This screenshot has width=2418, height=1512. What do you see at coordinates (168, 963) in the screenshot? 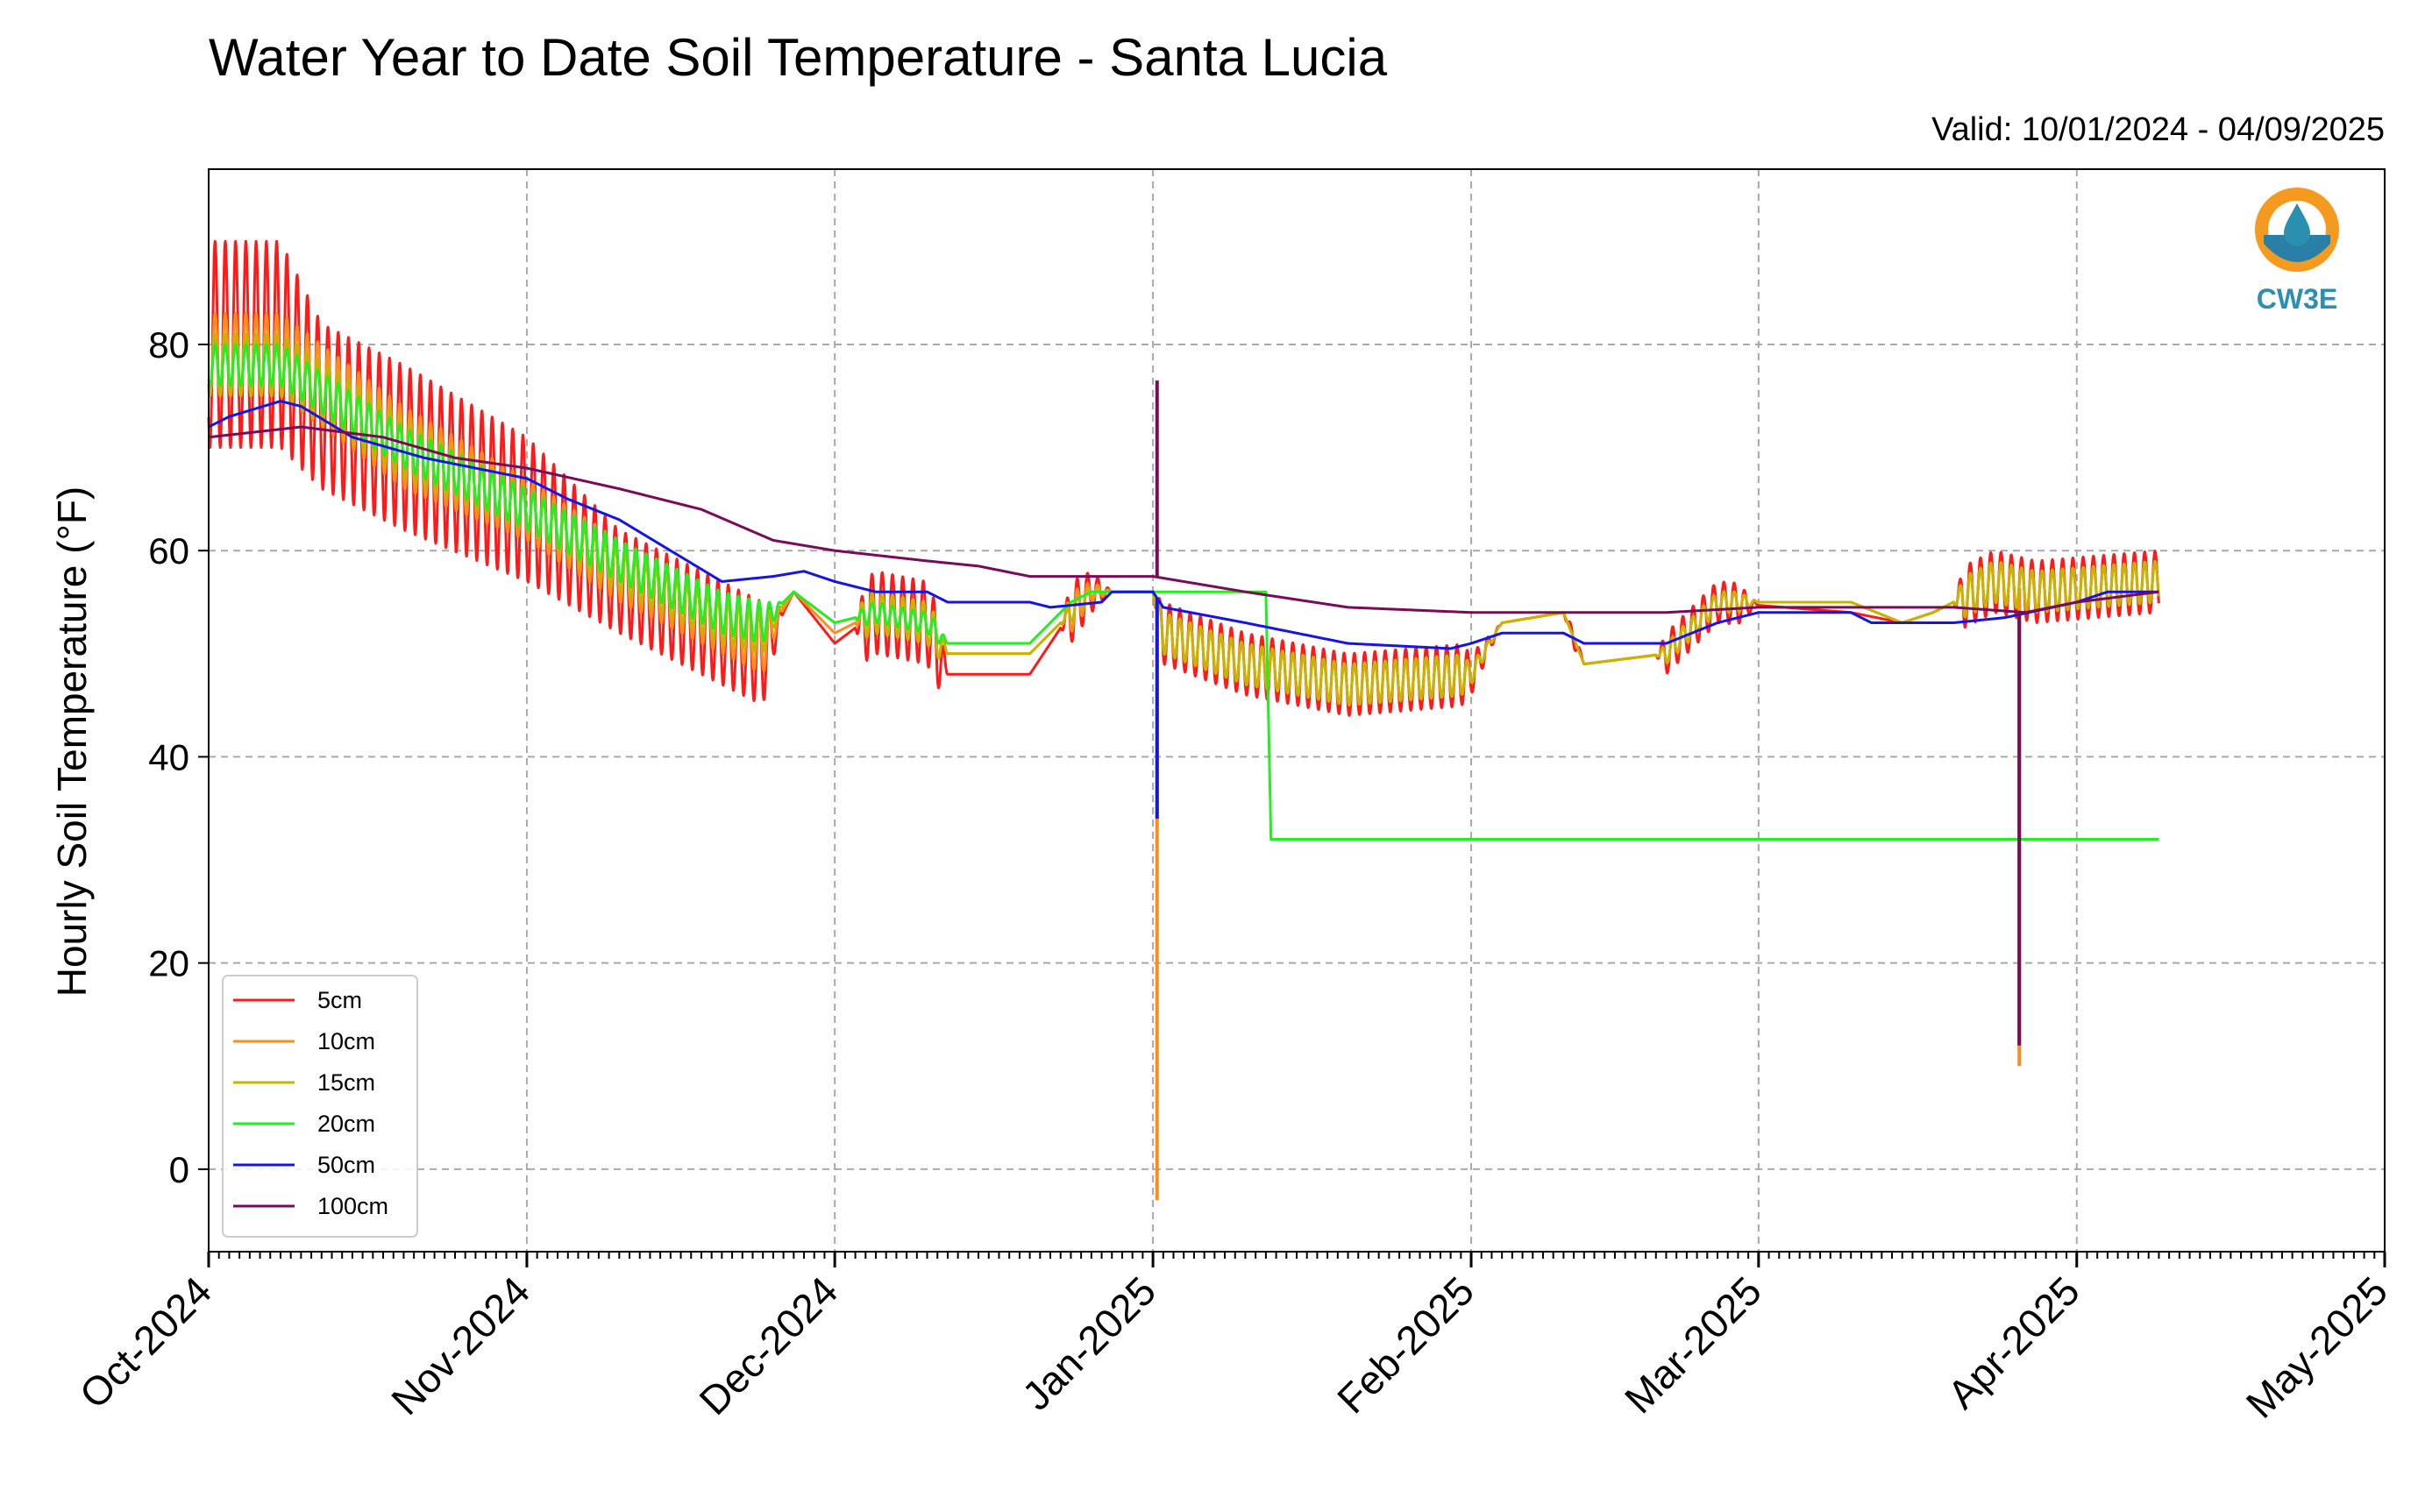
I see `y-tick-label: 20` at bounding box center [168, 963].